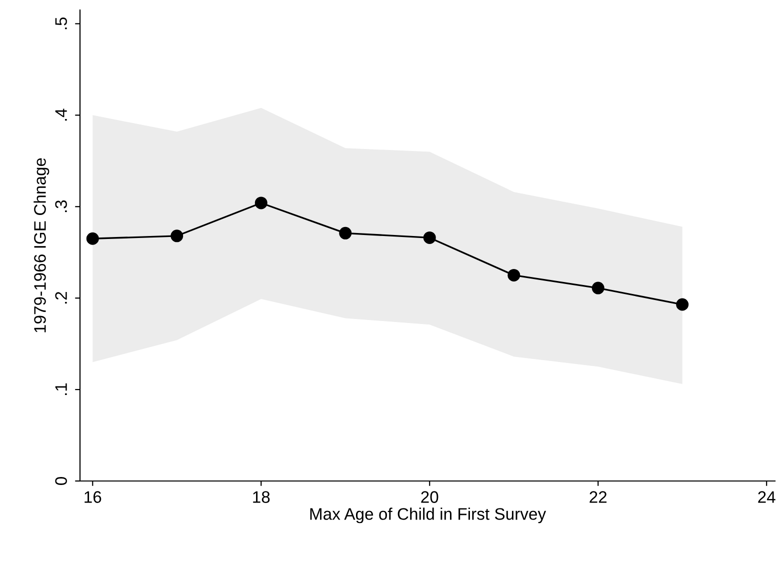  Describe the element at coordinates (61, 389) in the screenshot. I see `y-tick-label: .1` at that location.